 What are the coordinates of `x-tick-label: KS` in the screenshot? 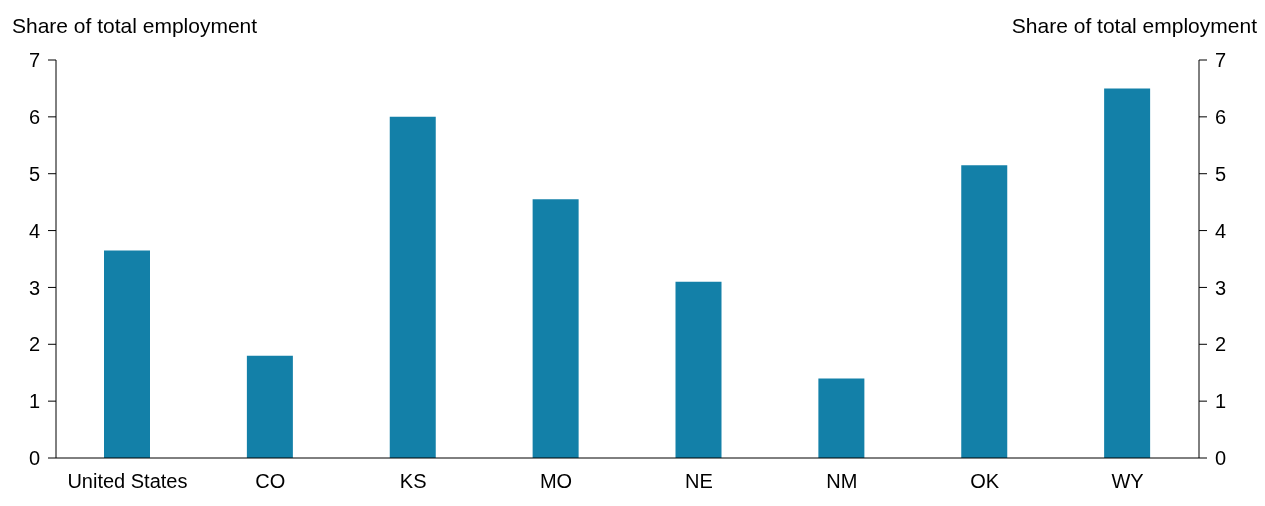 It's located at (413, 481).